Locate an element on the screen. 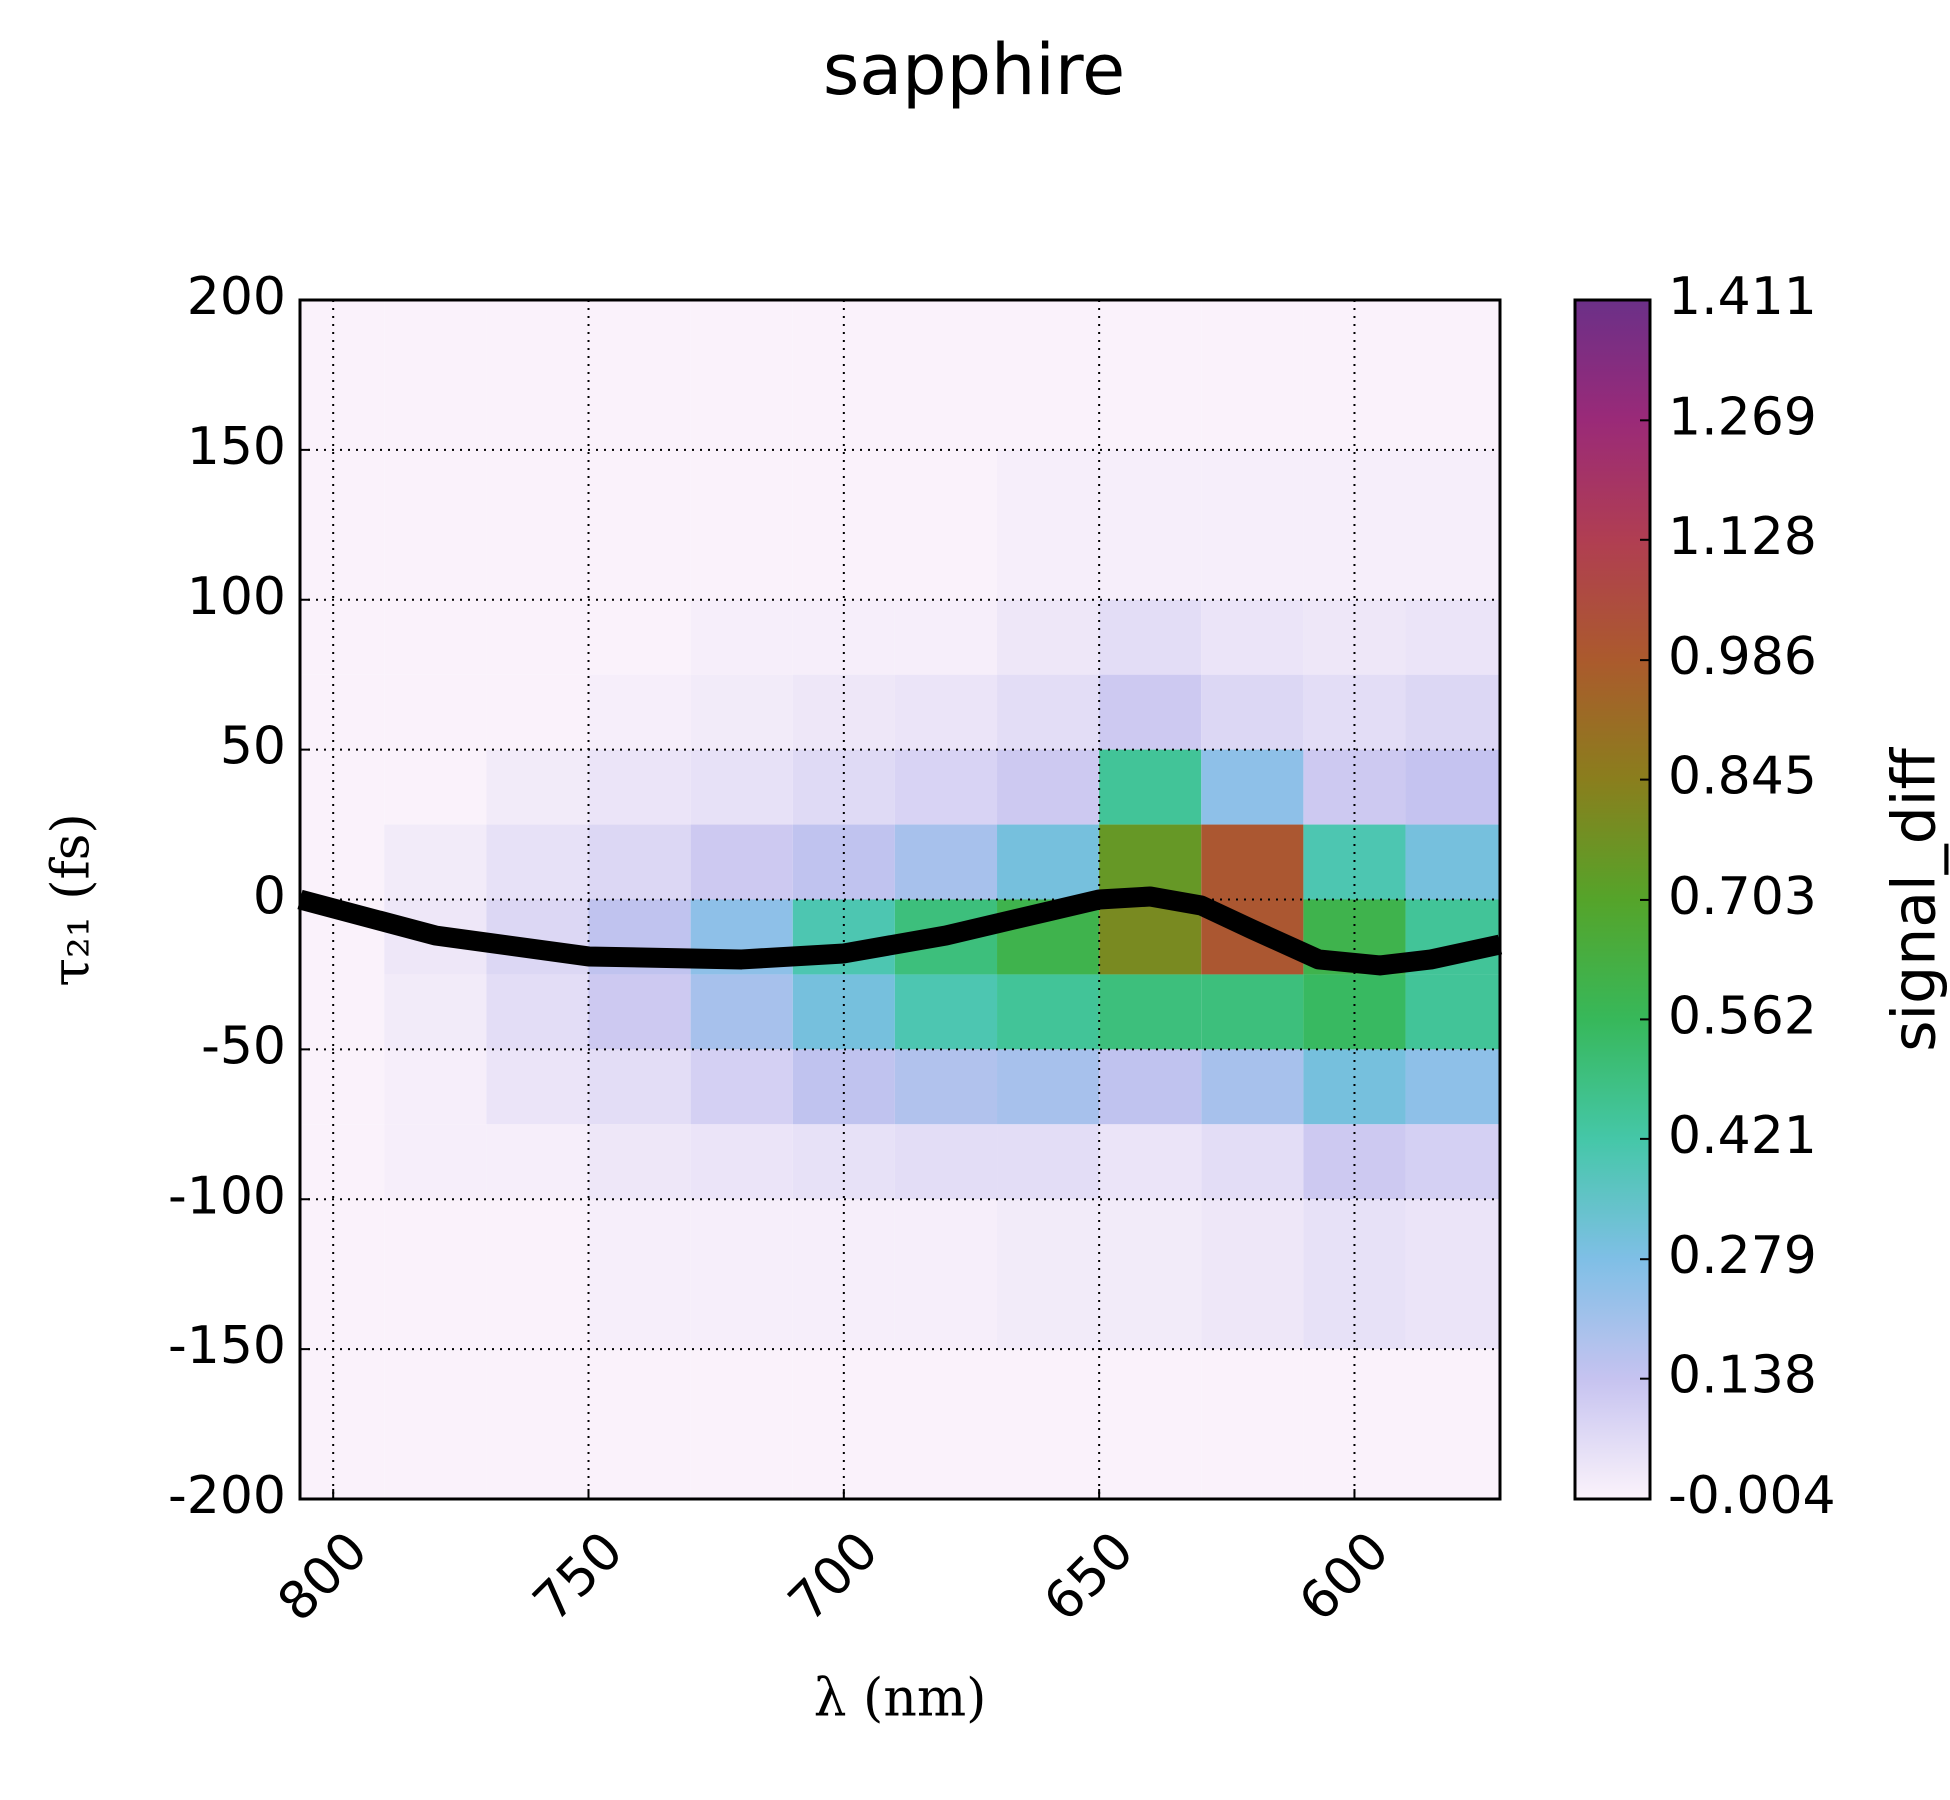  colorbar-label: signal_diff is located at coordinates (1915, 899).